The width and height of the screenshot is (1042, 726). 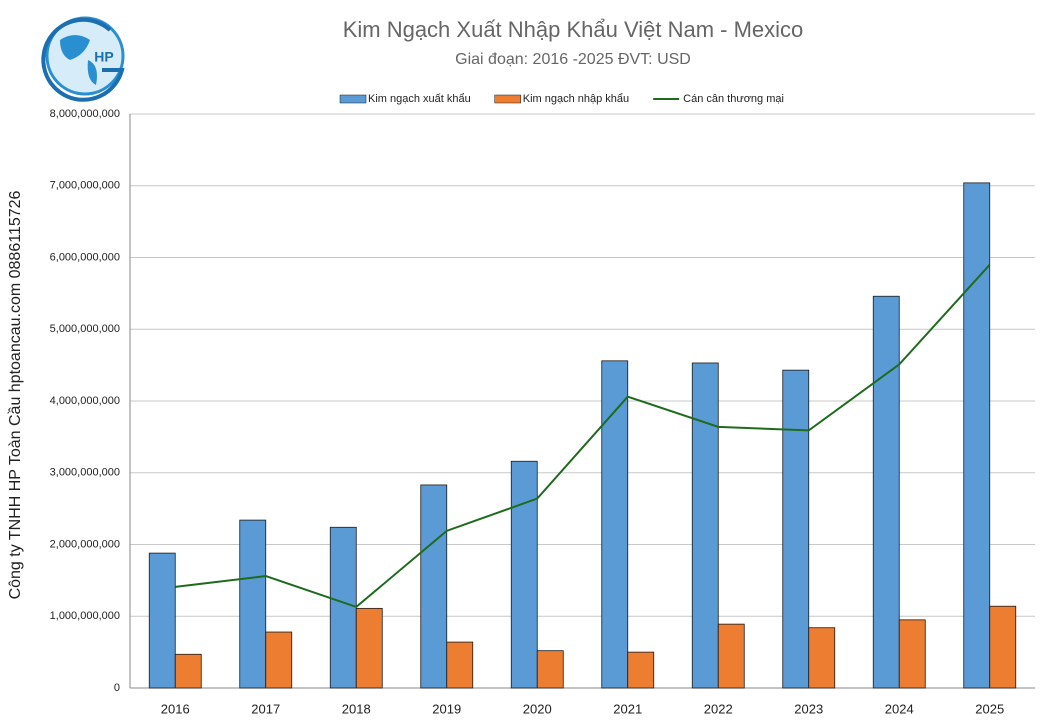 What do you see at coordinates (419, 99) in the screenshot?
I see `legend-label: Kim ngạch xuất khẩu` at bounding box center [419, 99].